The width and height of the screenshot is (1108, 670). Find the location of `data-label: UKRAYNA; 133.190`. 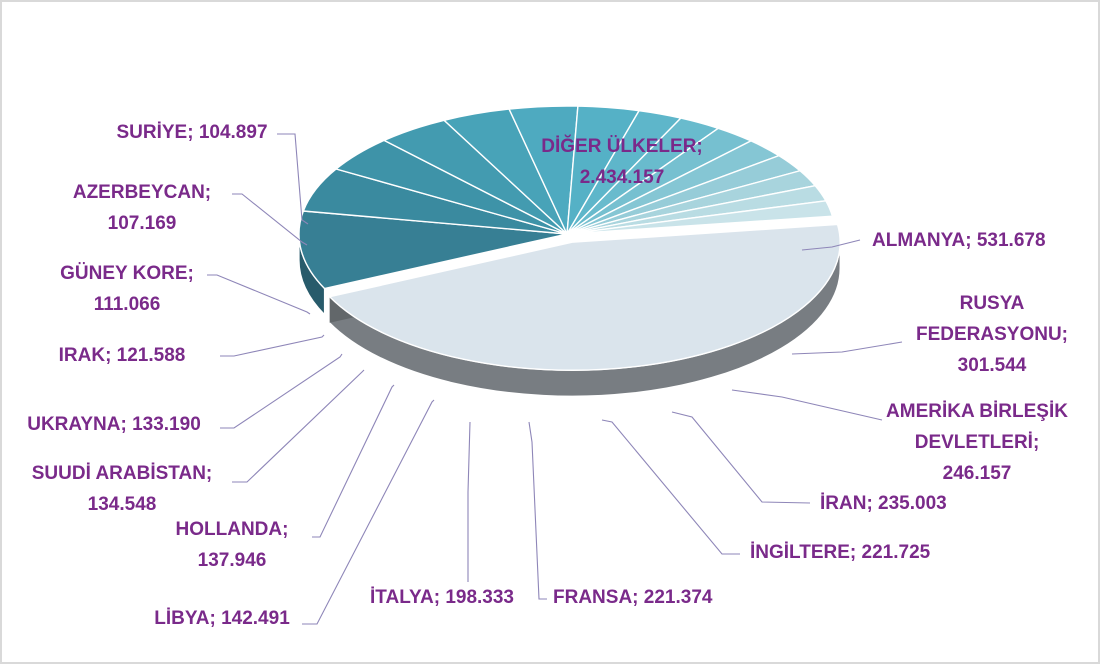

data-label: UKRAYNA; 133.190 is located at coordinates (114, 424).